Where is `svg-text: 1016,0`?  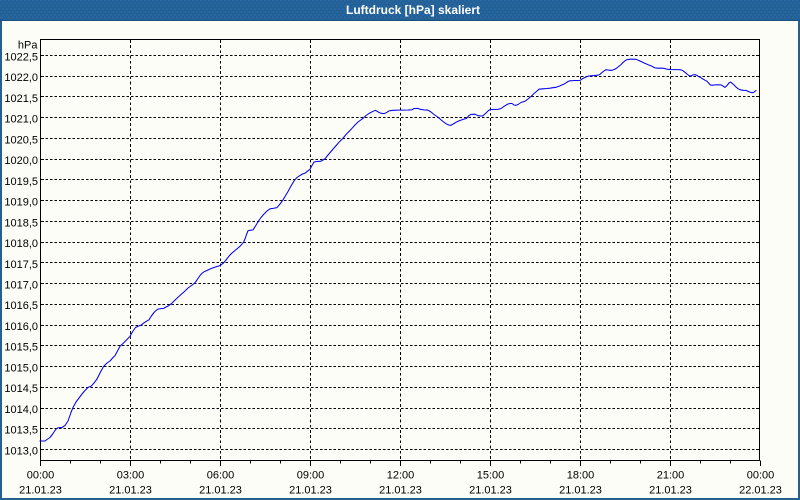
svg-text: 1016,0 is located at coordinates (21, 327).